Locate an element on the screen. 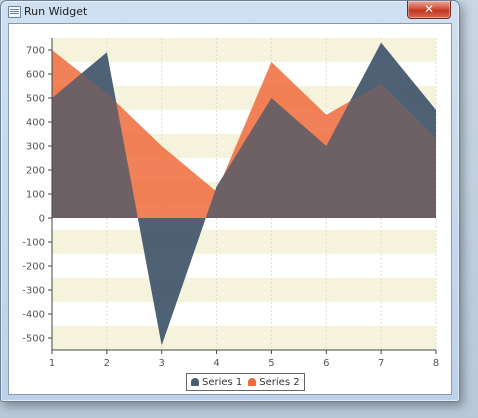 The image size is (478, 418). legend-item-series-1: Series 1 is located at coordinates (216, 382).